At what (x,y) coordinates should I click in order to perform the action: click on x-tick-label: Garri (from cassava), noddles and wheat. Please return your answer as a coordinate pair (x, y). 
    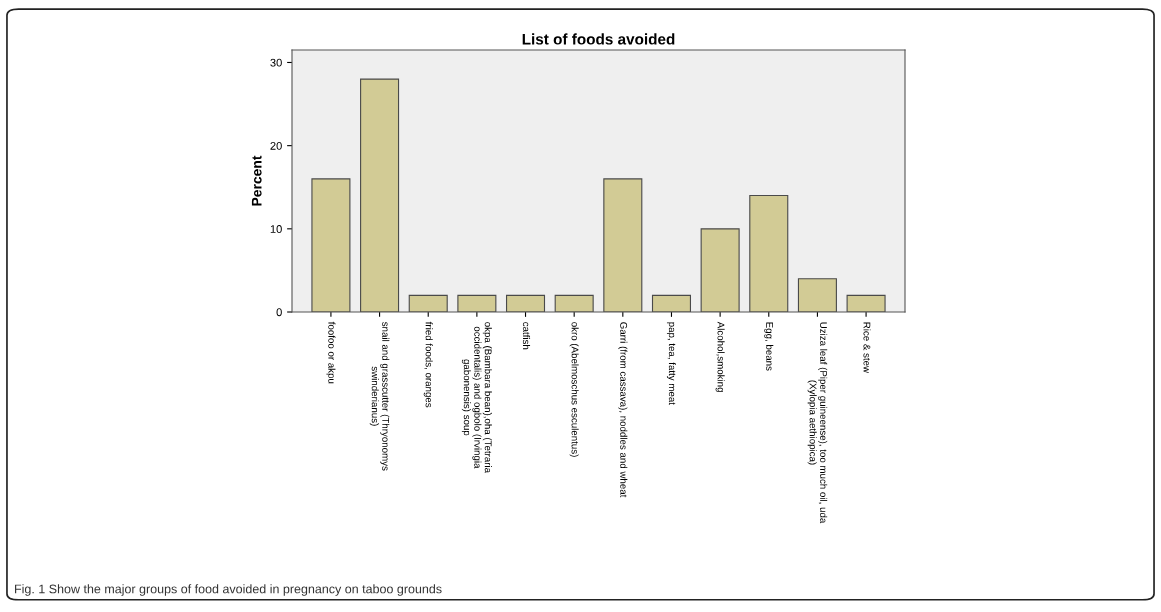
    Looking at the image, I should click on (623, 410).